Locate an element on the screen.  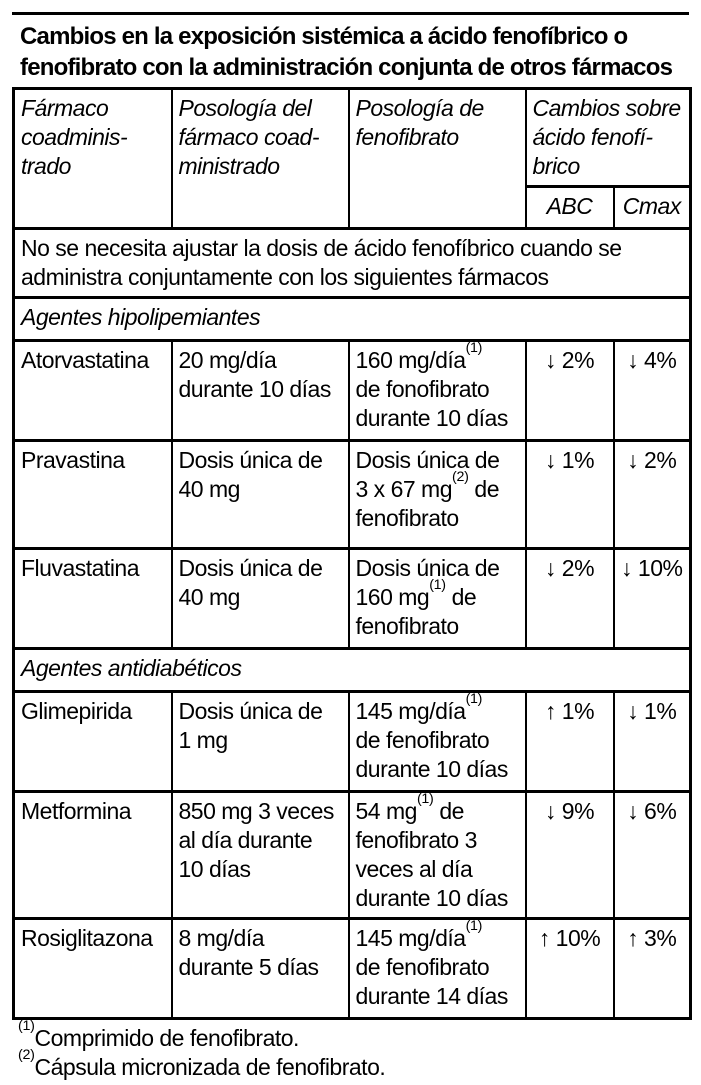
section-label-hipolipemiantes: Agentes hipolipemiantes is located at coordinates (352, 319).